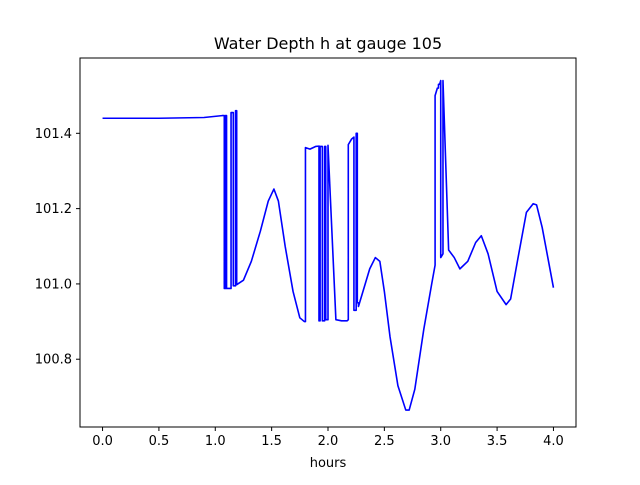 This screenshot has width=640, height=485. What do you see at coordinates (53, 134) in the screenshot?
I see `y-tick-label: 101.4` at bounding box center [53, 134].